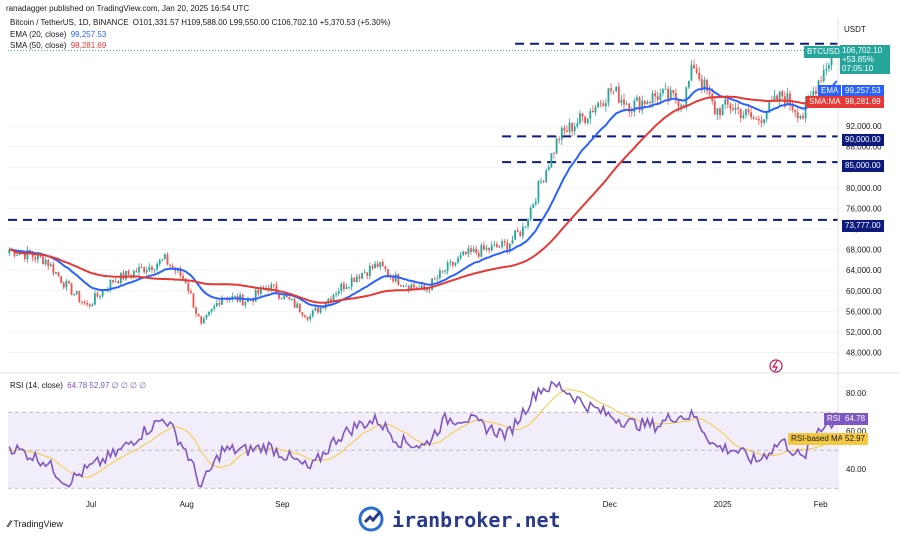 This screenshot has height=537, width=900. I want to click on tradingview-name: TradingView, so click(38, 524).